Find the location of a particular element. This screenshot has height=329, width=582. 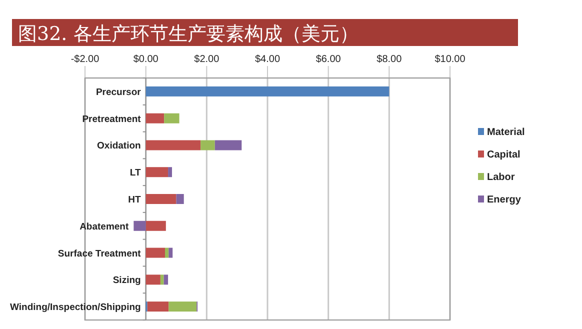

y-tick-label: Winding/Inspection/Shipping is located at coordinates (76, 308).